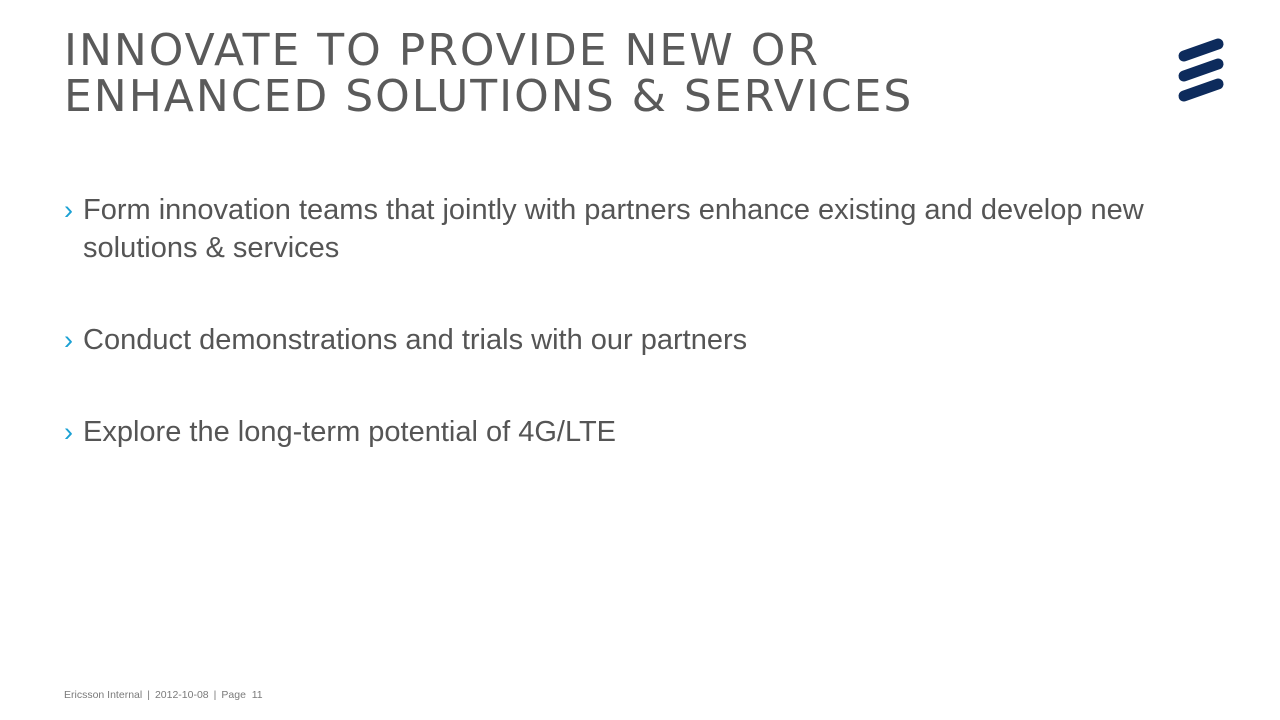  What do you see at coordinates (442, 50) in the screenshot?
I see `slide-title-line-1: Innovate to provide new or` at bounding box center [442, 50].